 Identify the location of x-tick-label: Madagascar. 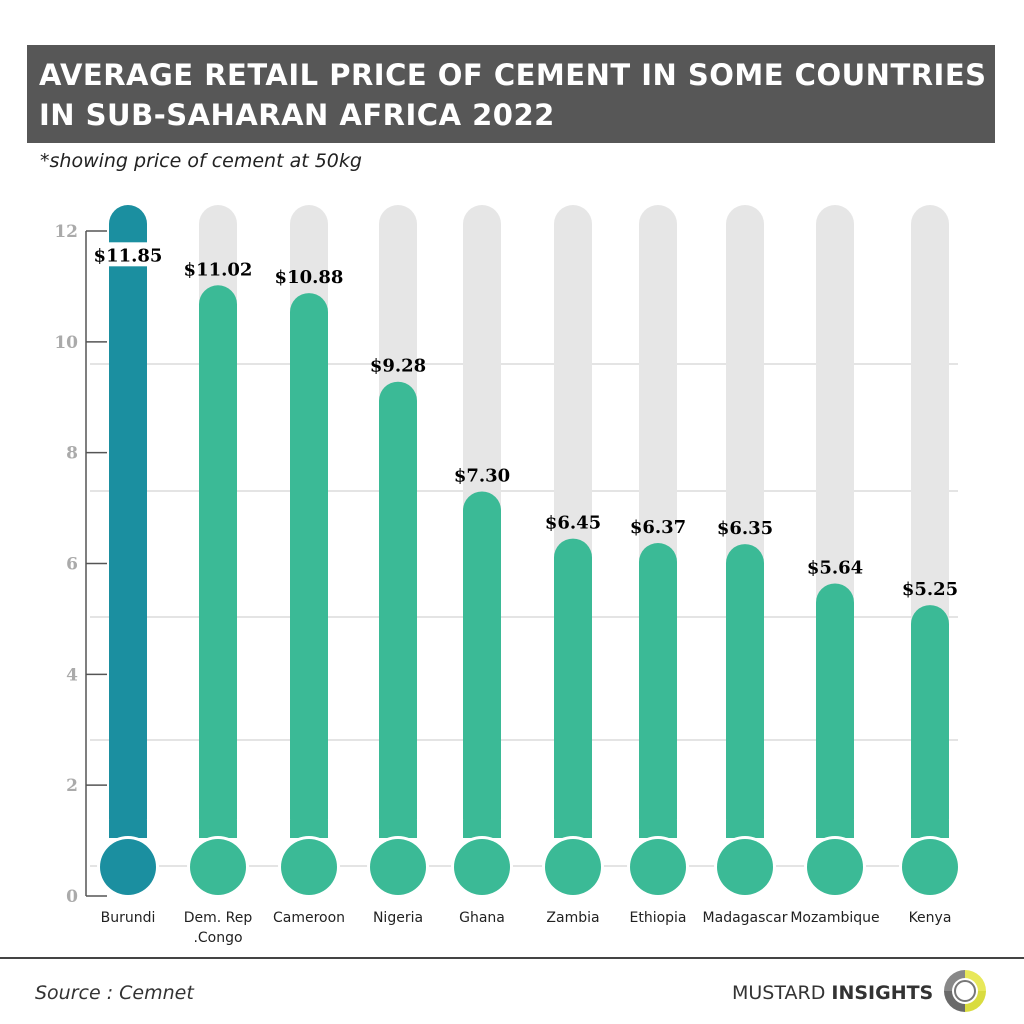
(745, 918).